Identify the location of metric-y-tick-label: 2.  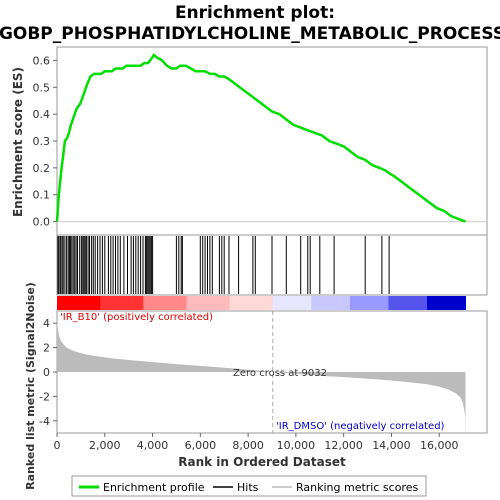
(46, 348).